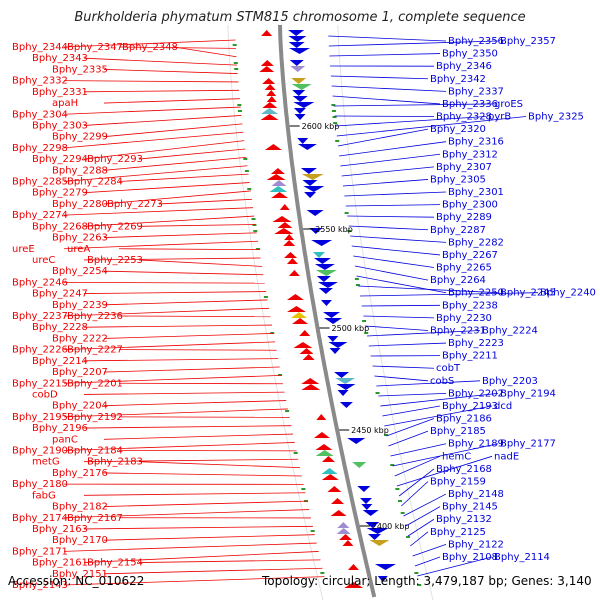  I want to click on gene-label-right: Bphy_2357, so click(528, 41).